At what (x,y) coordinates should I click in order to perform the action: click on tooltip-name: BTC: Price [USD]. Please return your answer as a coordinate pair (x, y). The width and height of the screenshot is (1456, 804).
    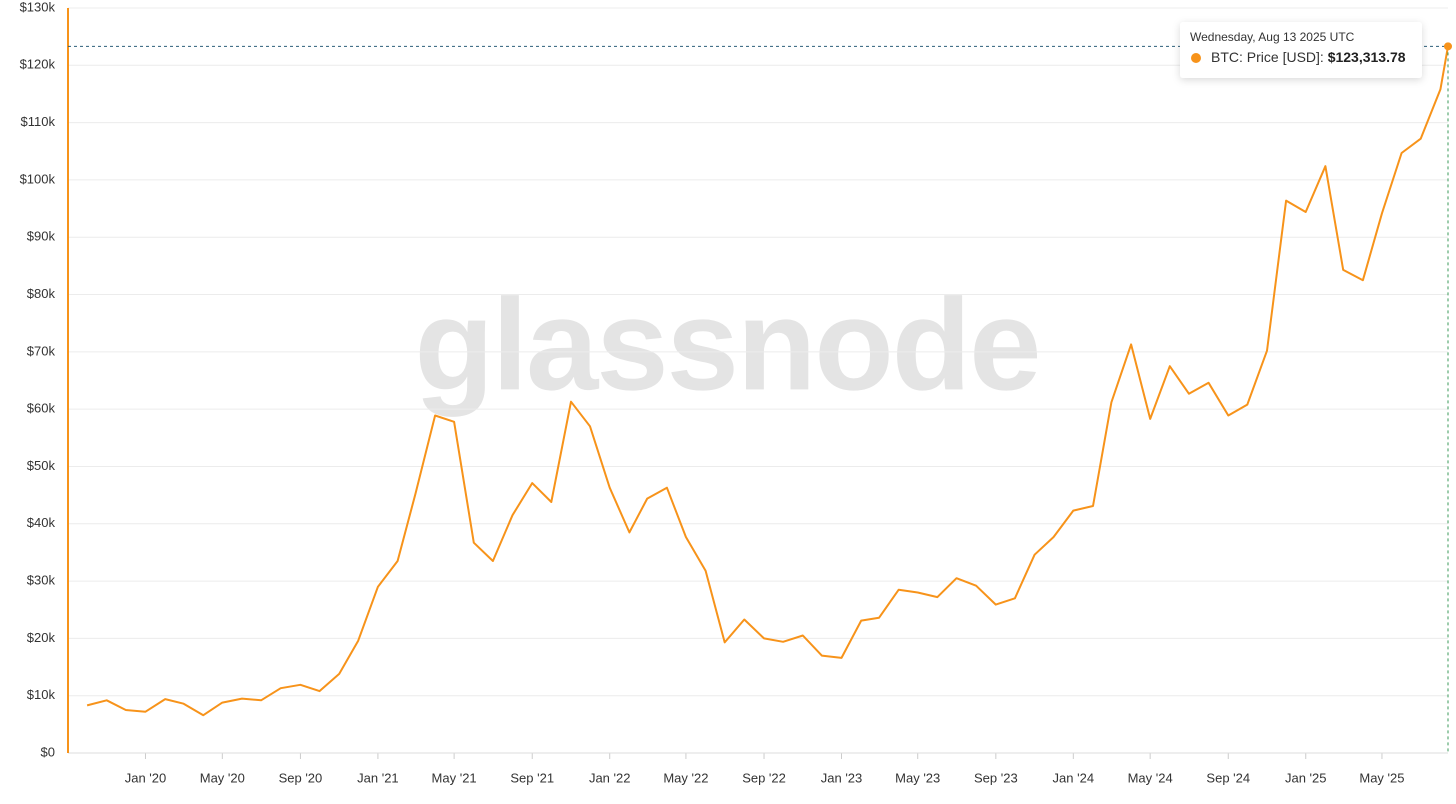
    Looking at the image, I should click on (1265, 57).